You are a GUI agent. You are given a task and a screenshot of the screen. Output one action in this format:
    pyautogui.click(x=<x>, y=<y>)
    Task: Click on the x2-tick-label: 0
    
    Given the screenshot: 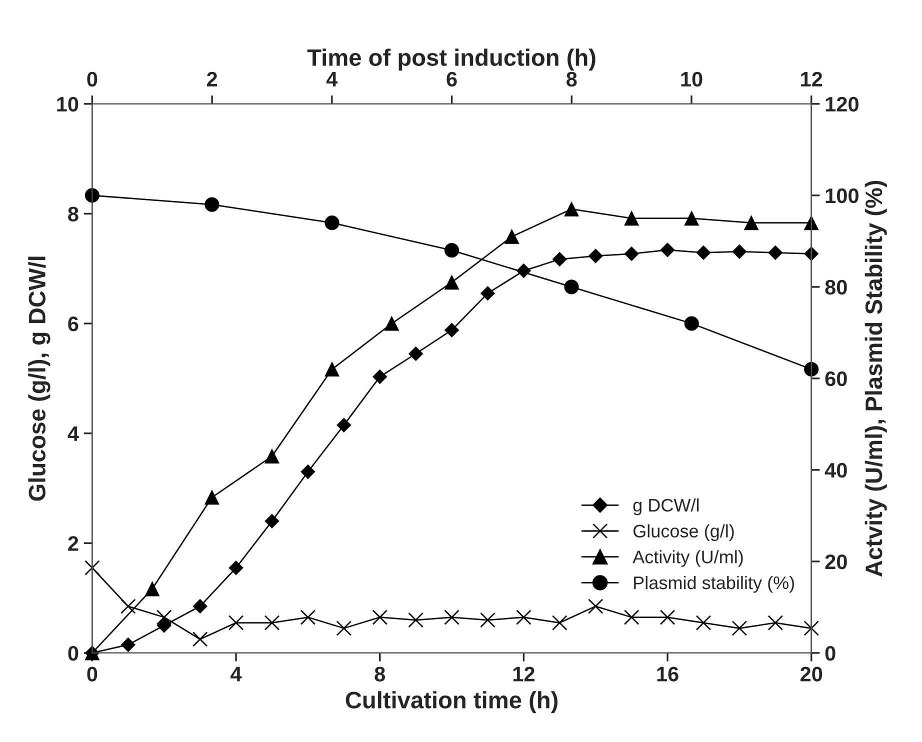 What is the action you would take?
    pyautogui.click(x=92, y=79)
    